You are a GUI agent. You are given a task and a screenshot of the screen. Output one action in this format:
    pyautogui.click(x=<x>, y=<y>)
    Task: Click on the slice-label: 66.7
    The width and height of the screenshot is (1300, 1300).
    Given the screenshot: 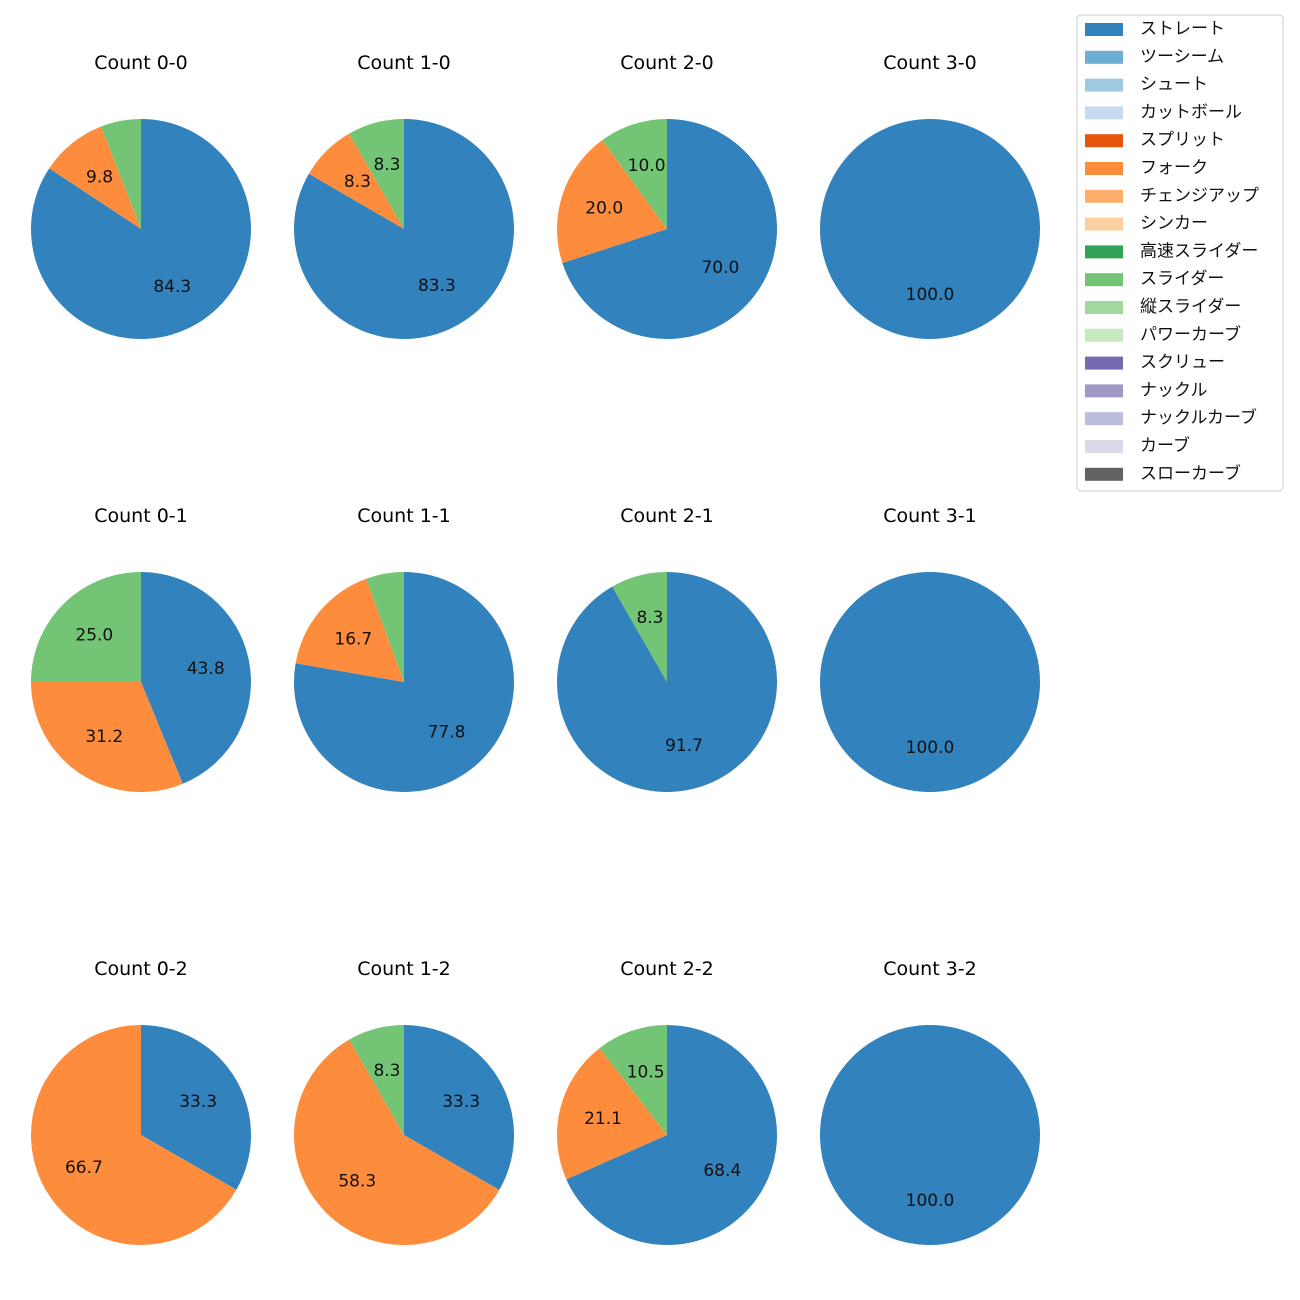 What is the action you would take?
    pyautogui.click(x=84, y=1168)
    